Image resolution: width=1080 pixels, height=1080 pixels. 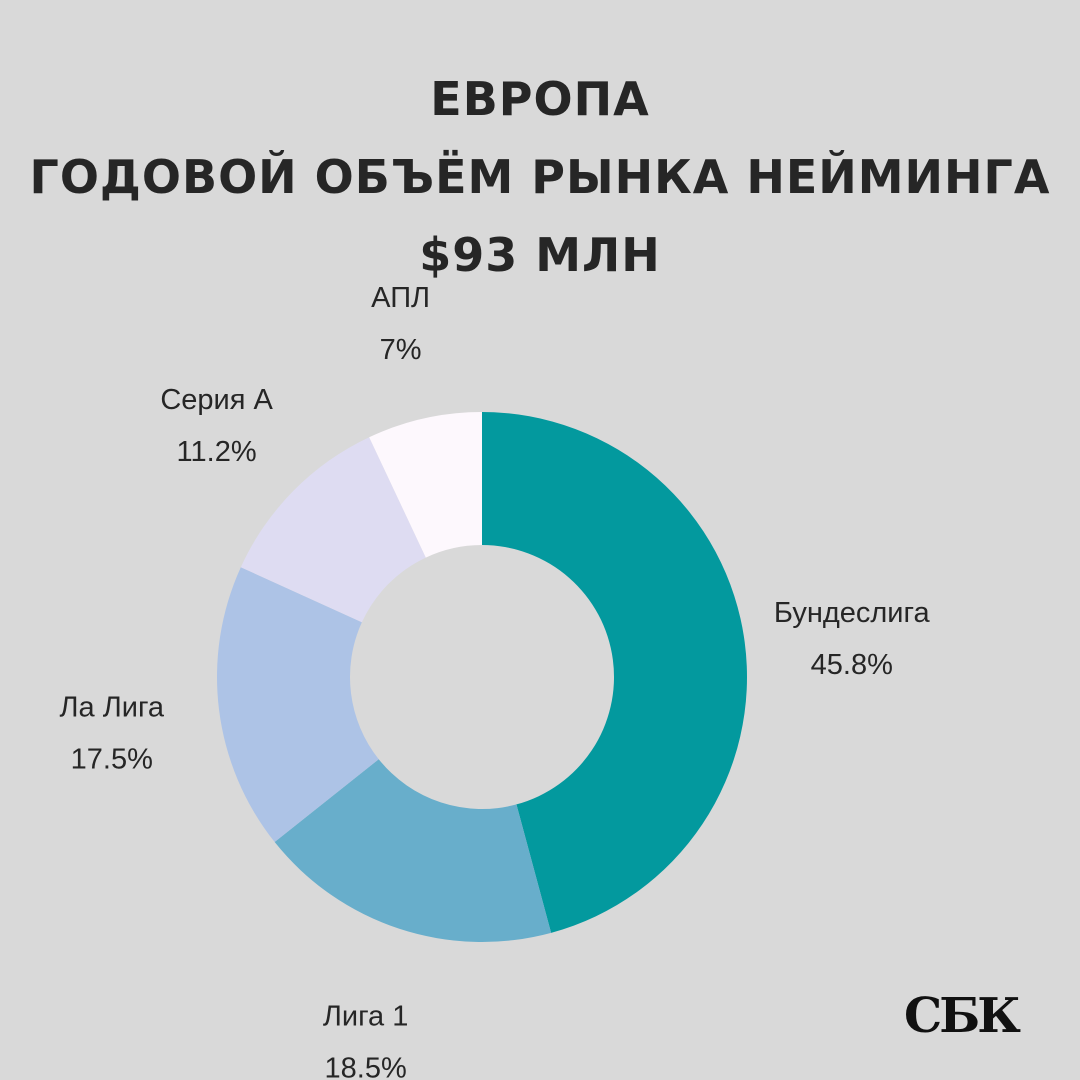 I want to click on slice-value-0: 45.8%, so click(x=852, y=665).